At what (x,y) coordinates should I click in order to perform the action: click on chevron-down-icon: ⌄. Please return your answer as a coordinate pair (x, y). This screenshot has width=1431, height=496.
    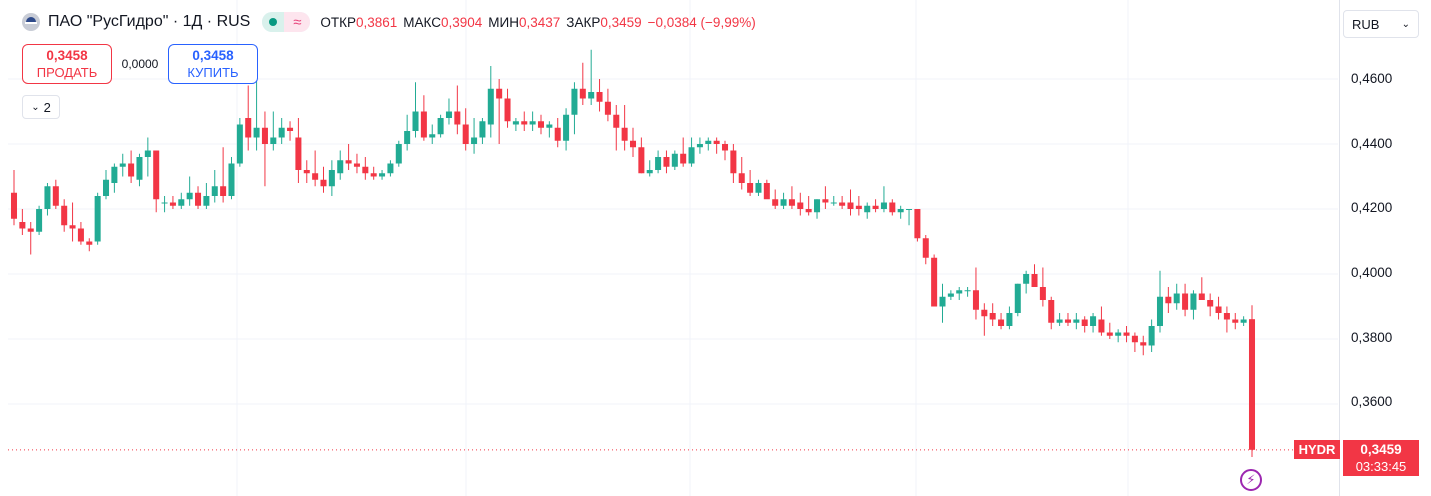
    Looking at the image, I should click on (35, 107).